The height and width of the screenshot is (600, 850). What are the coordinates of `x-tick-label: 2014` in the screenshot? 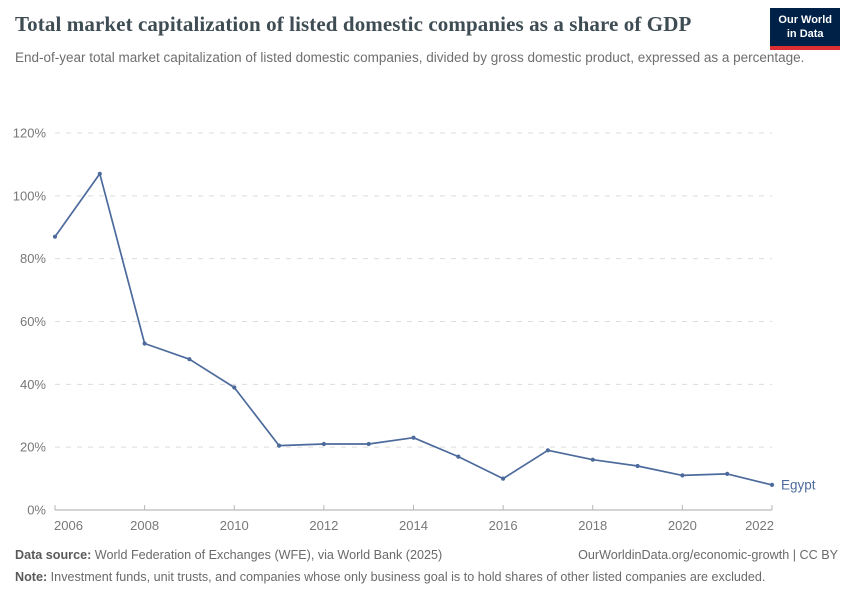 It's located at (413, 525).